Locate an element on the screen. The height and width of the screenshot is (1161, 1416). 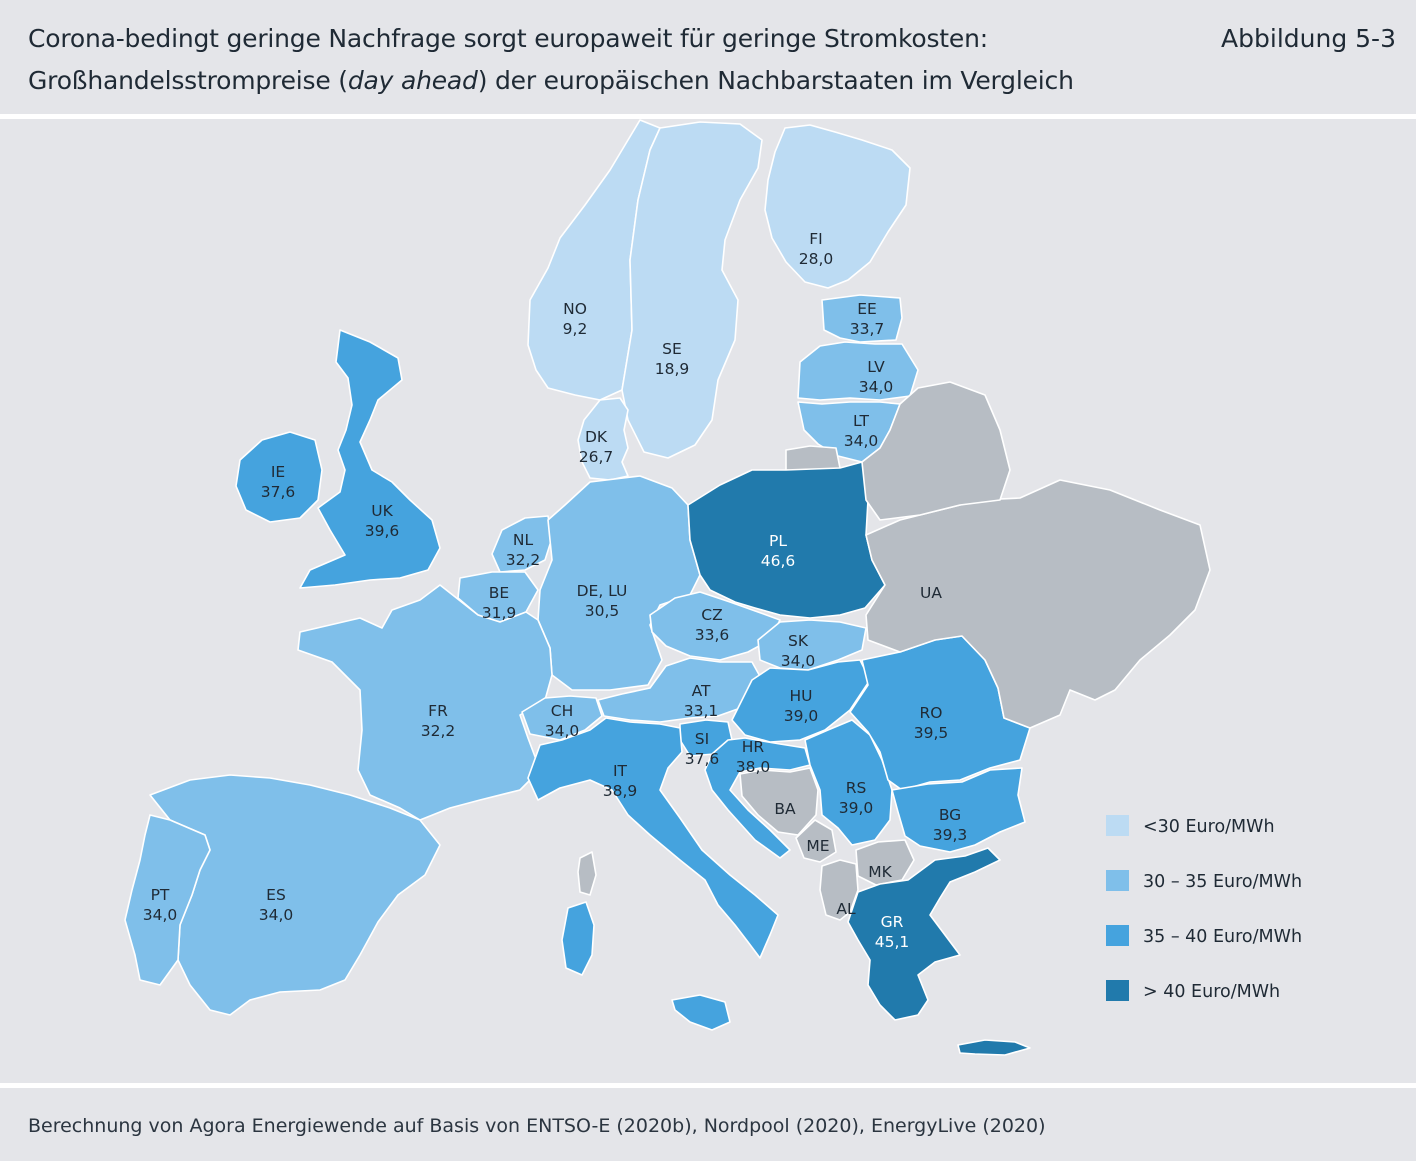
country-IE is located at coordinates (279, 477).